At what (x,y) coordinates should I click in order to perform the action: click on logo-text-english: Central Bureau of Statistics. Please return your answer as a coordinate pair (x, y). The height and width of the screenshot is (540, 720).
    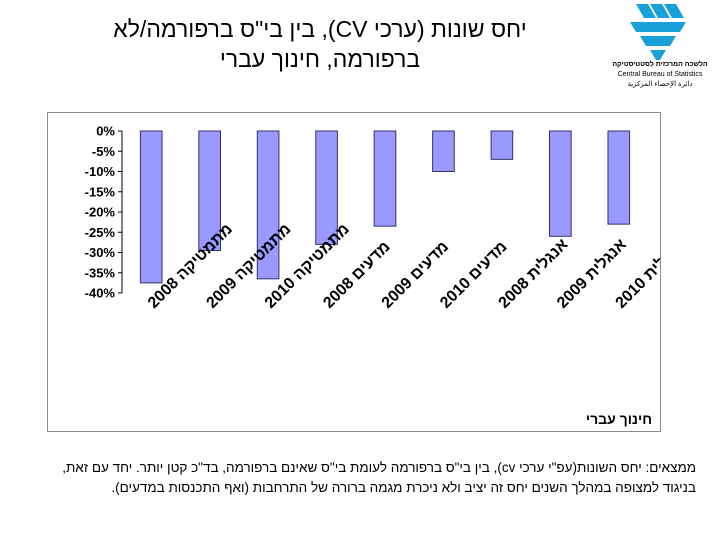
    Looking at the image, I should click on (660, 74).